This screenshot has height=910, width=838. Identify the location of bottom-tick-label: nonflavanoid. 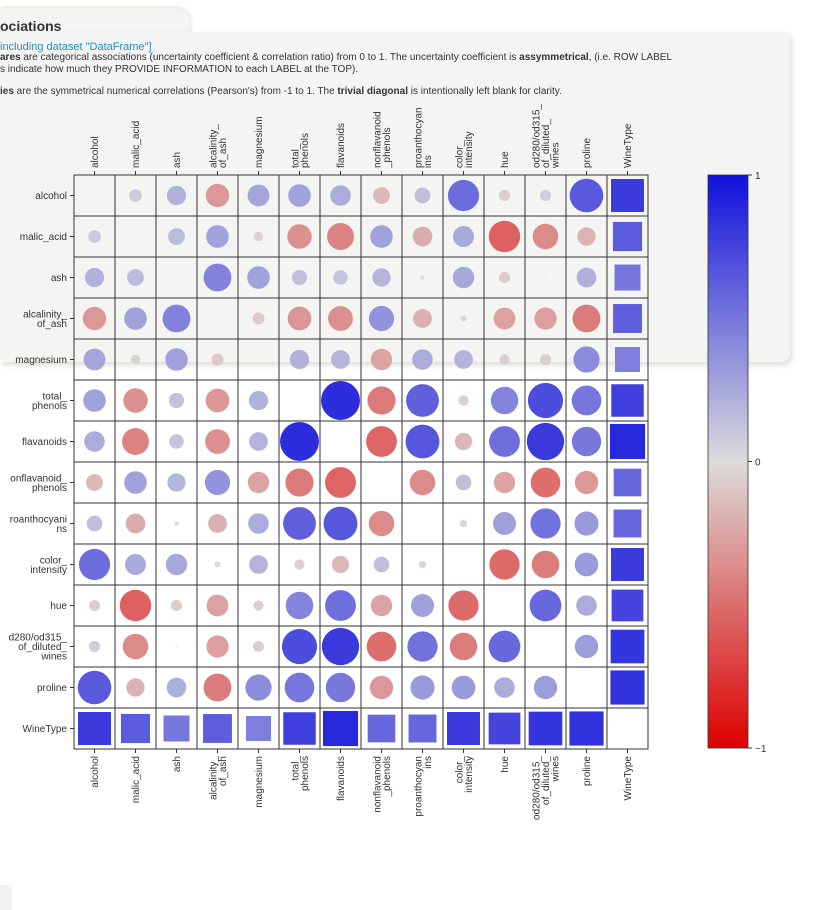
(377, 784).